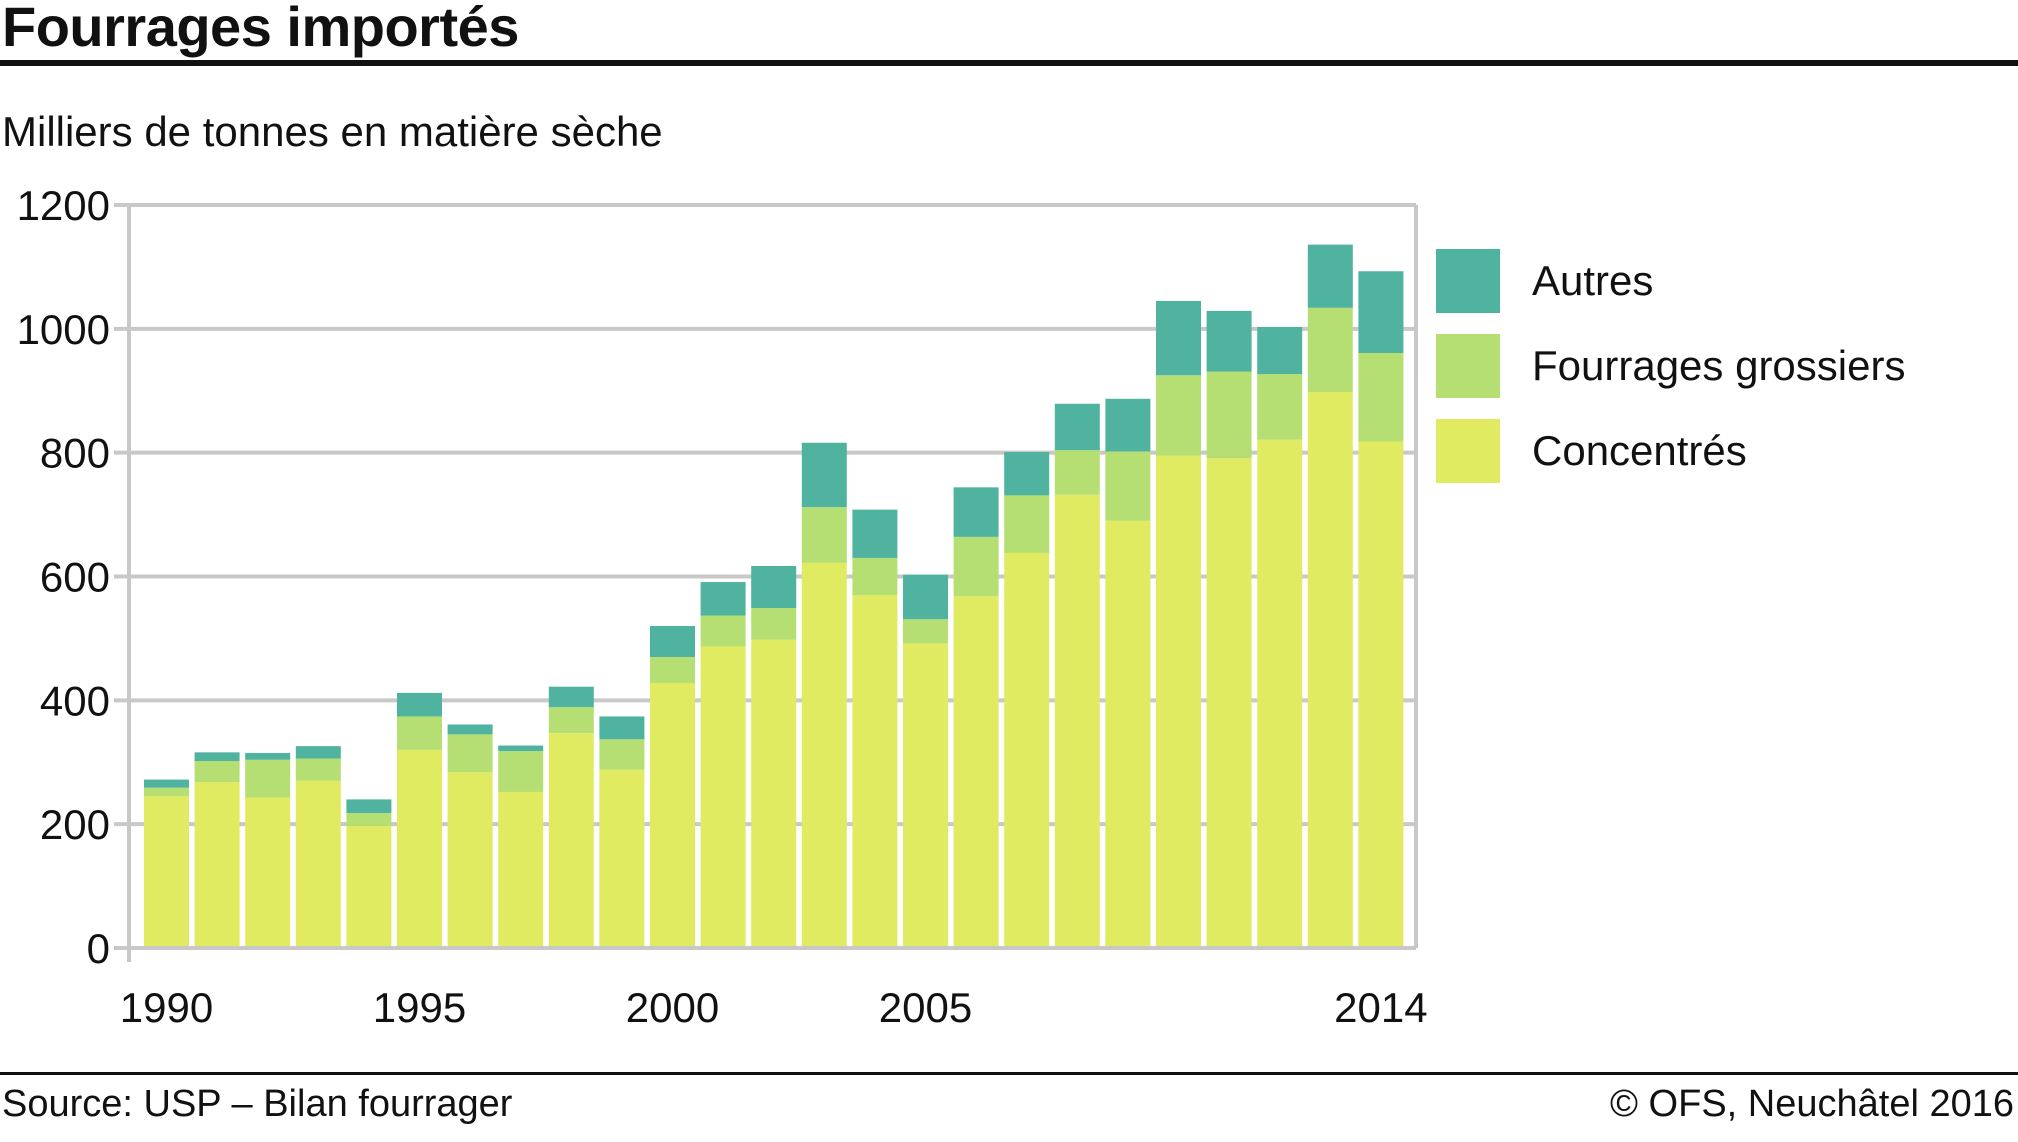 The image size is (2018, 1142). What do you see at coordinates (470, 860) in the screenshot?
I see `bar-1996-concentr-s` at bounding box center [470, 860].